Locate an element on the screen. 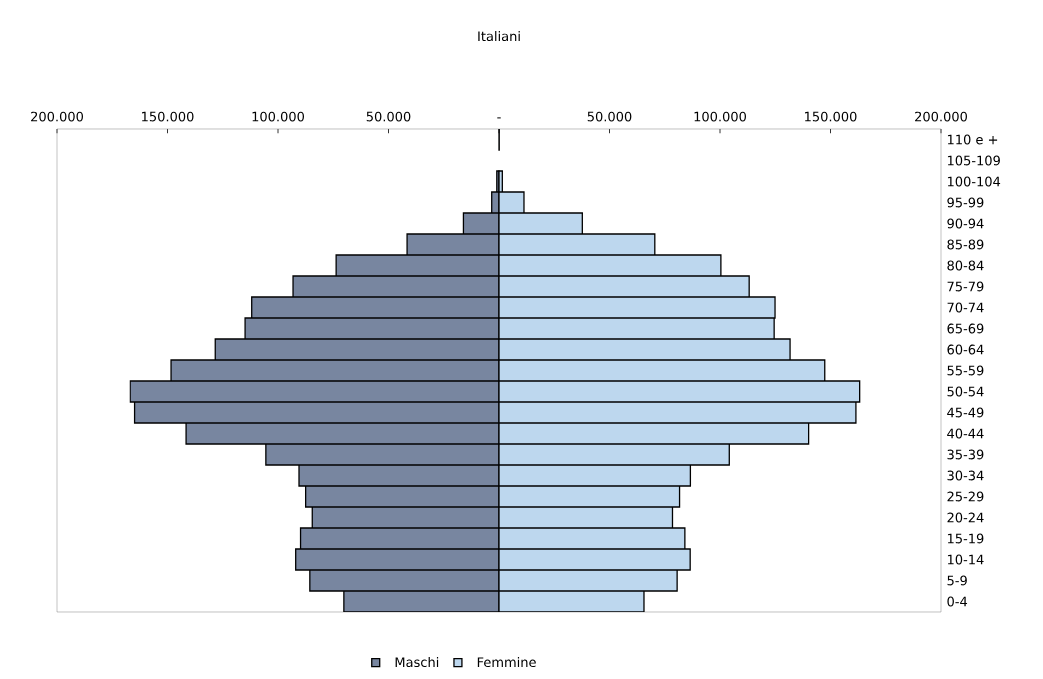 The height and width of the screenshot is (679, 1043). y-tick-label: 85-89 is located at coordinates (965, 244).